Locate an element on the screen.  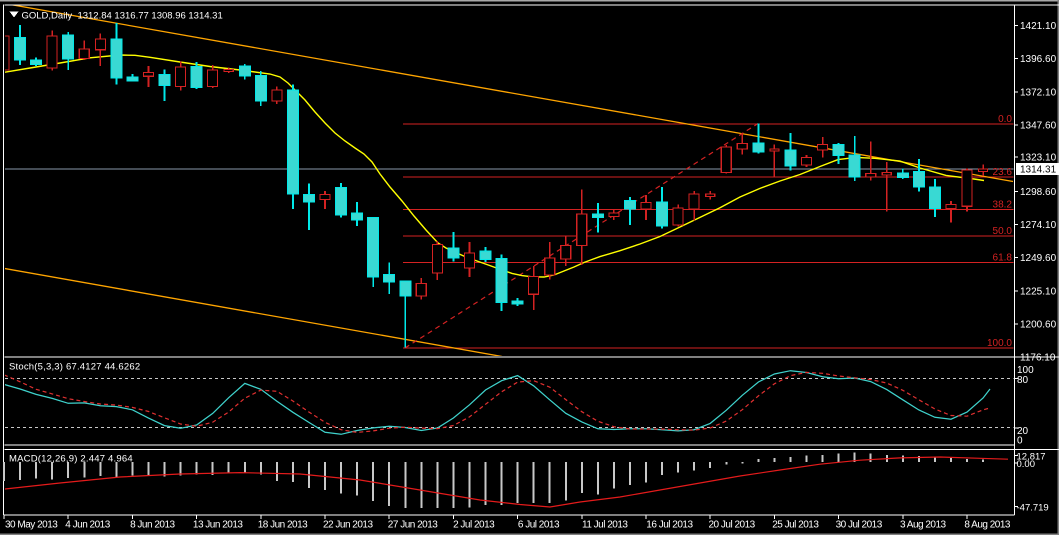
svg-text: 1274.10 is located at coordinates (1038, 225).